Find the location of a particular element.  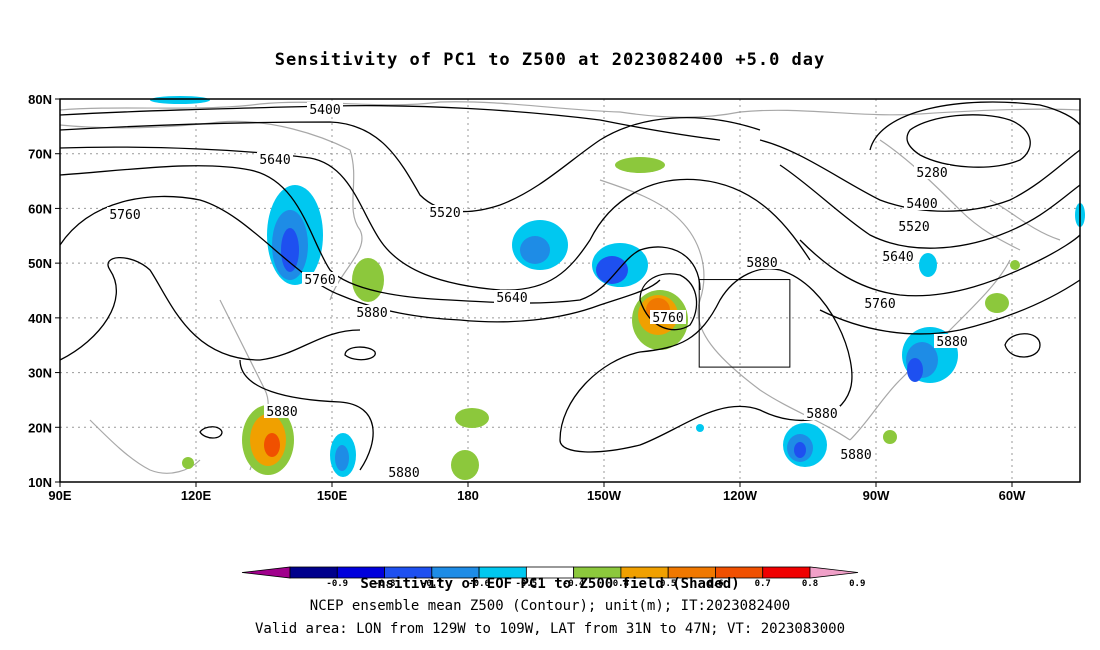

colorbar-label: 0.9 is located at coordinates (857, 584).